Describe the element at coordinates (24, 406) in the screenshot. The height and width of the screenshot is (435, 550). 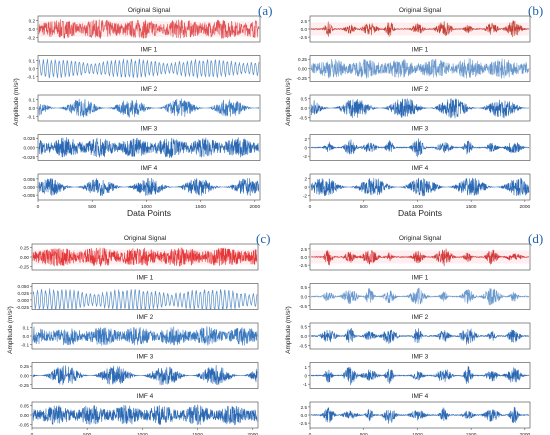
I see `y-tick-label: 0.05` at that location.